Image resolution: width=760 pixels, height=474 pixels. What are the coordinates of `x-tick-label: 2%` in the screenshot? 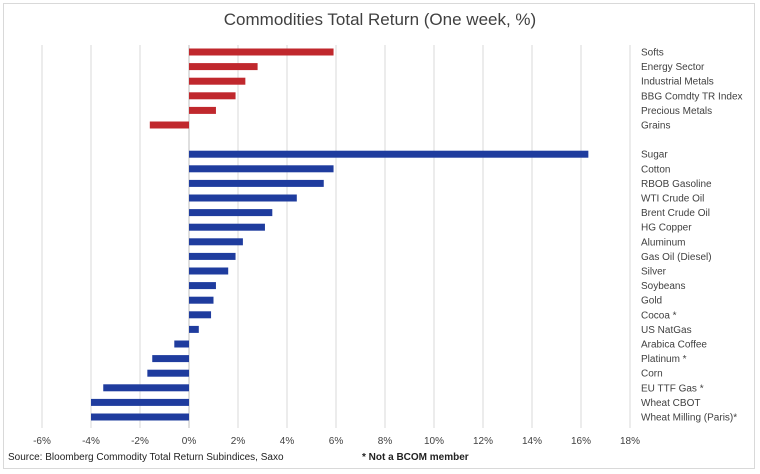 It's located at (238, 441).